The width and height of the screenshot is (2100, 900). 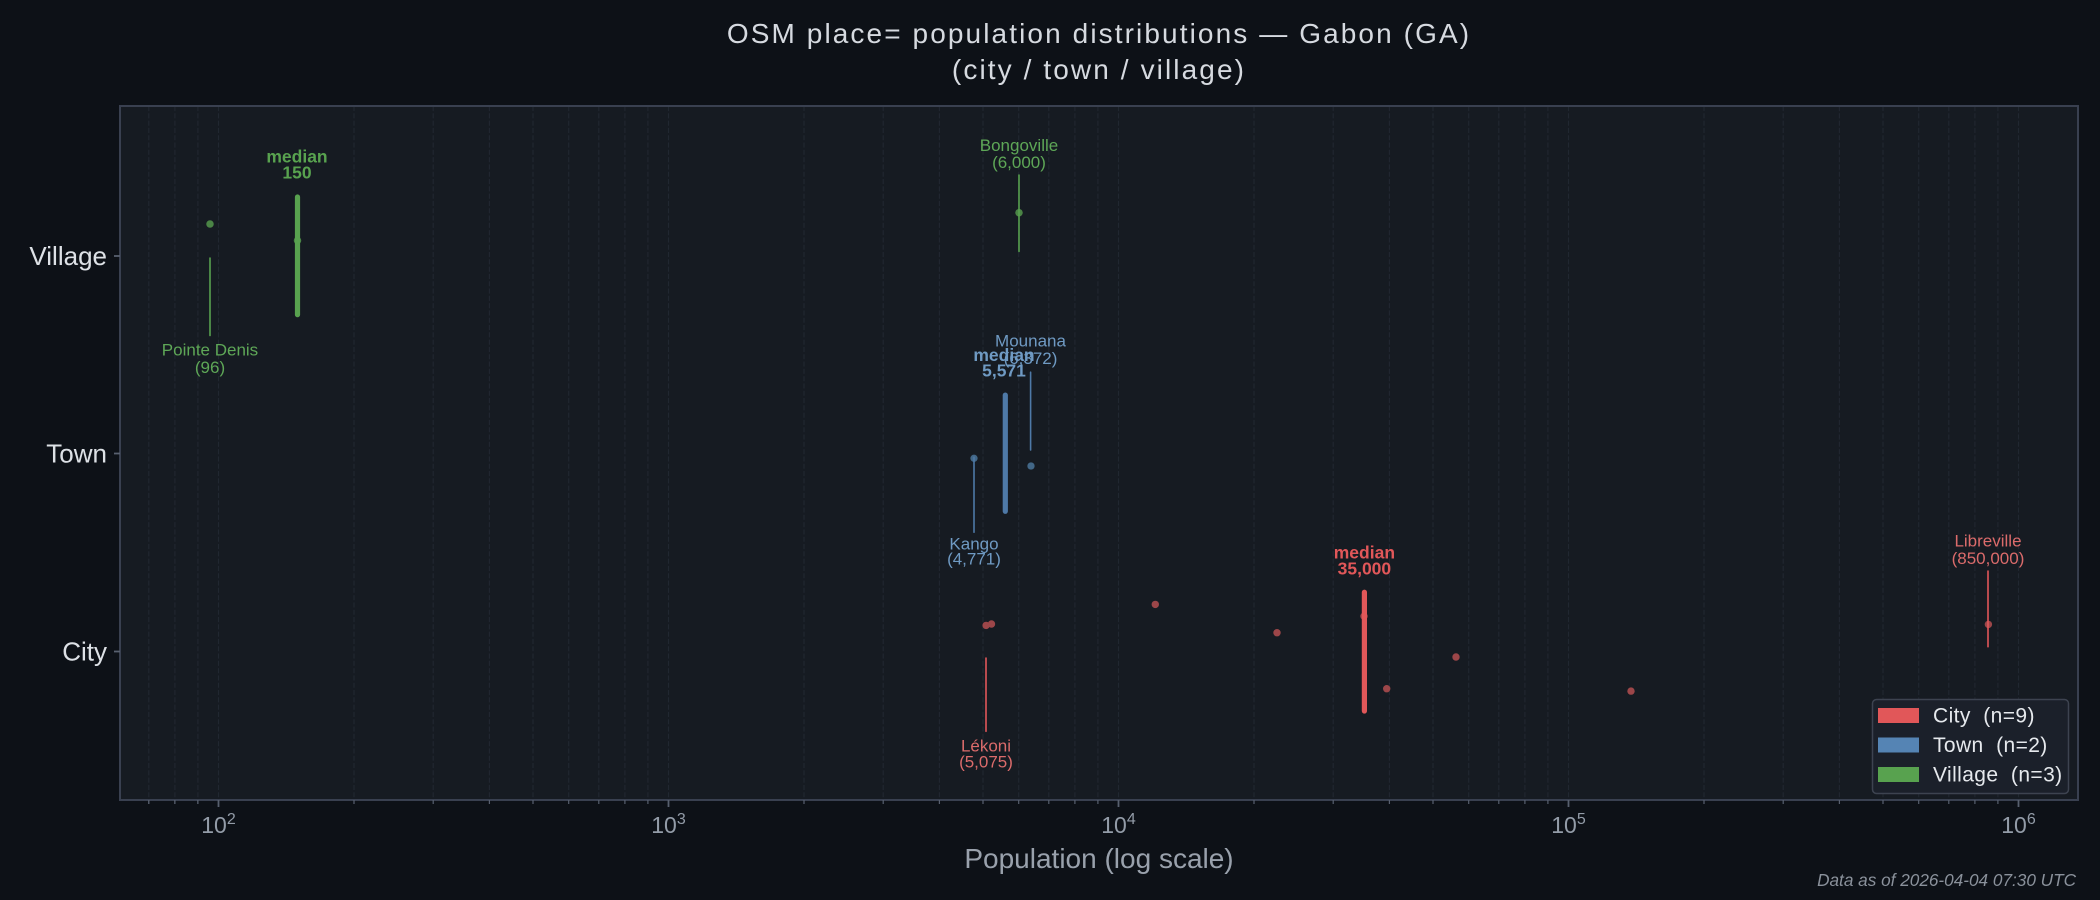 What do you see at coordinates (1568, 824) in the screenshot?
I see `svg-text: 105` at bounding box center [1568, 824].